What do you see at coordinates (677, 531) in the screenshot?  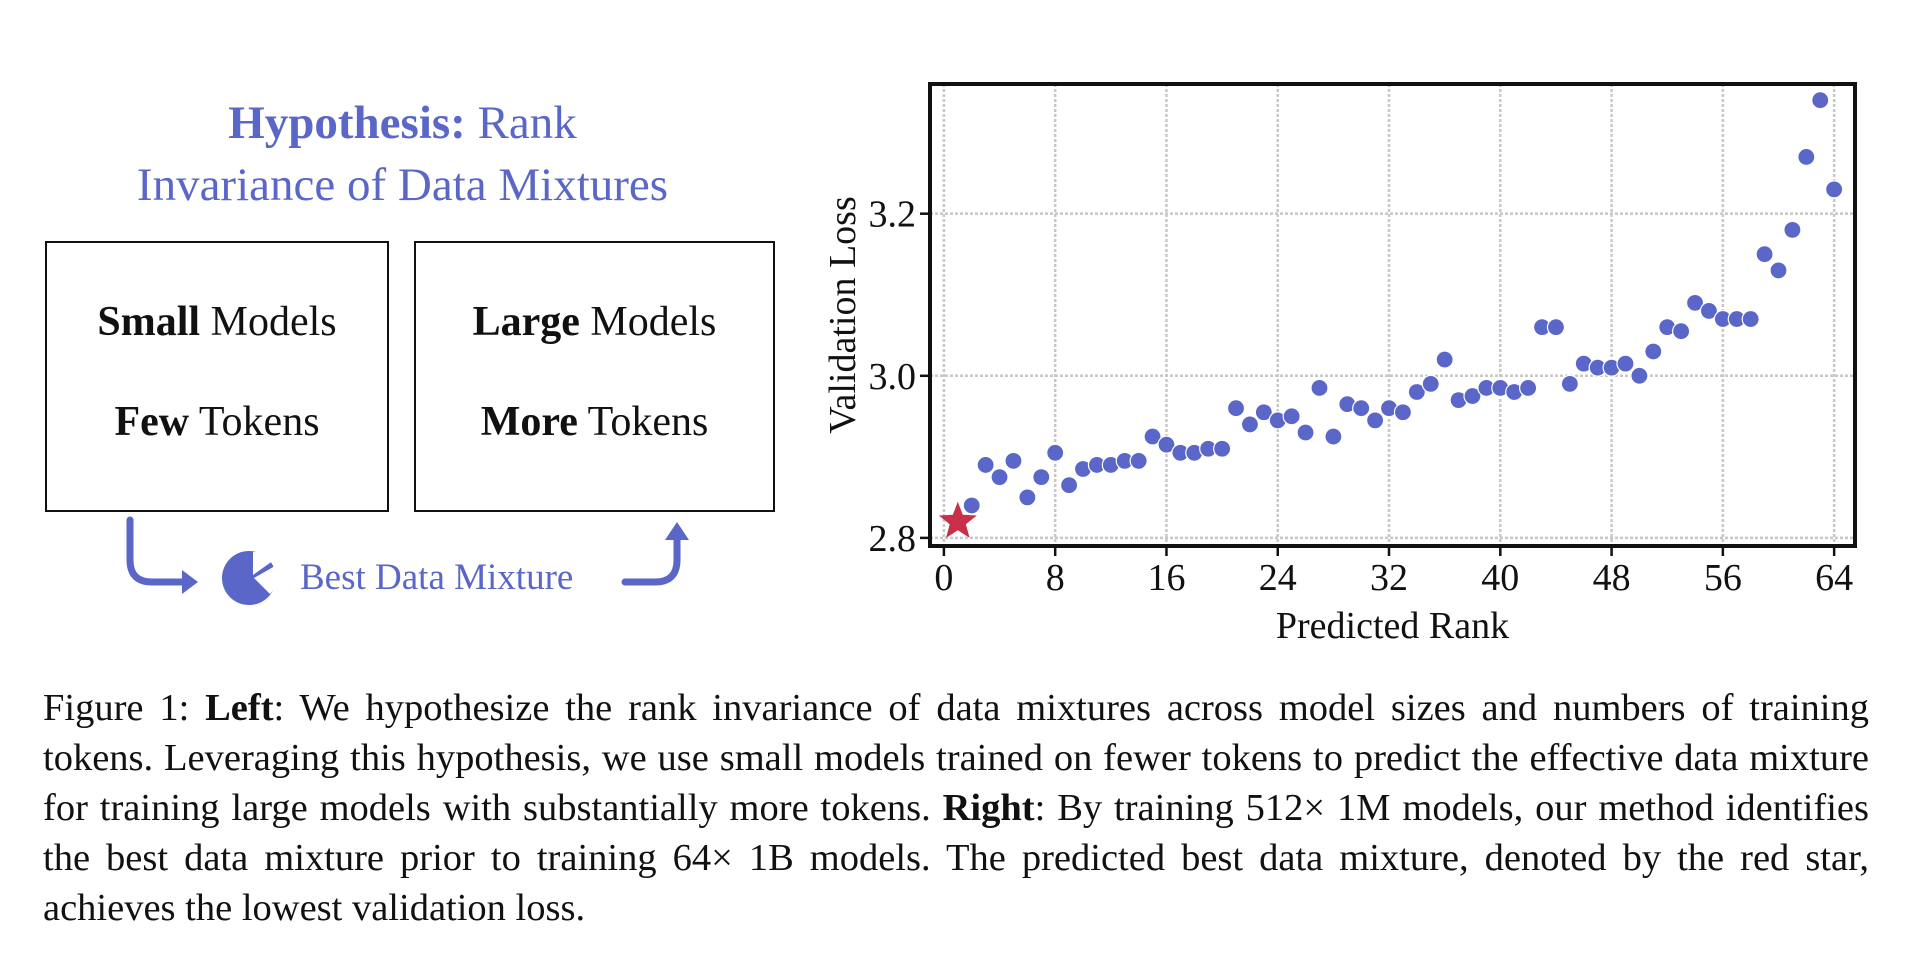 I see `right-arrowhead` at bounding box center [677, 531].